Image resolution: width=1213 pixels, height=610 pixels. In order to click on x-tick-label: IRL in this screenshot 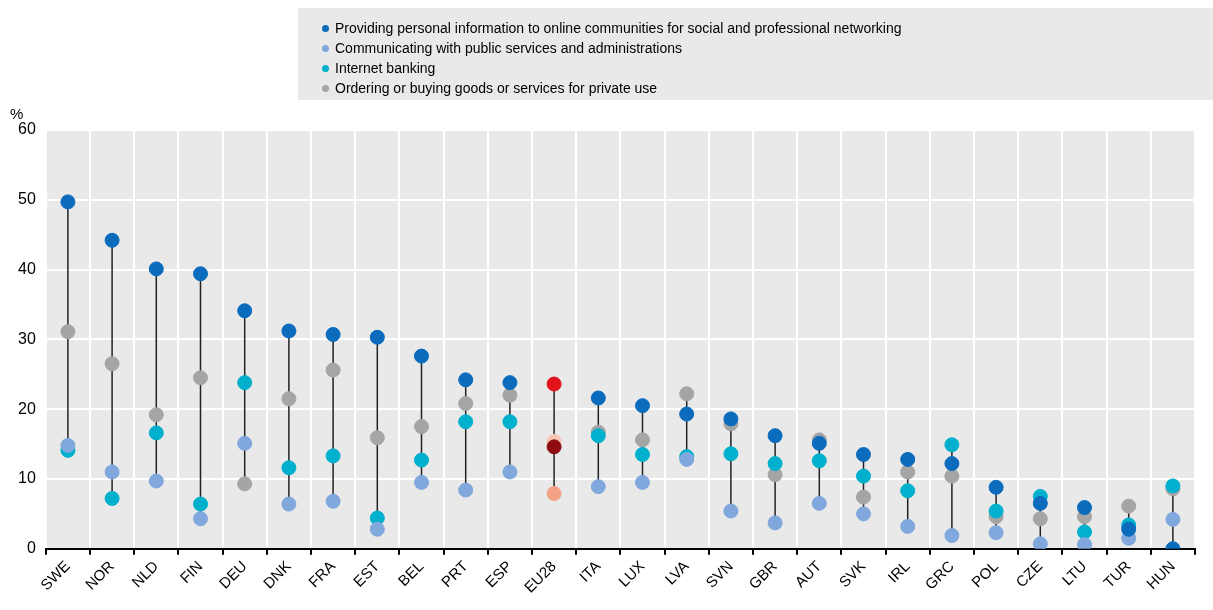, I will do `click(898, 571)`.